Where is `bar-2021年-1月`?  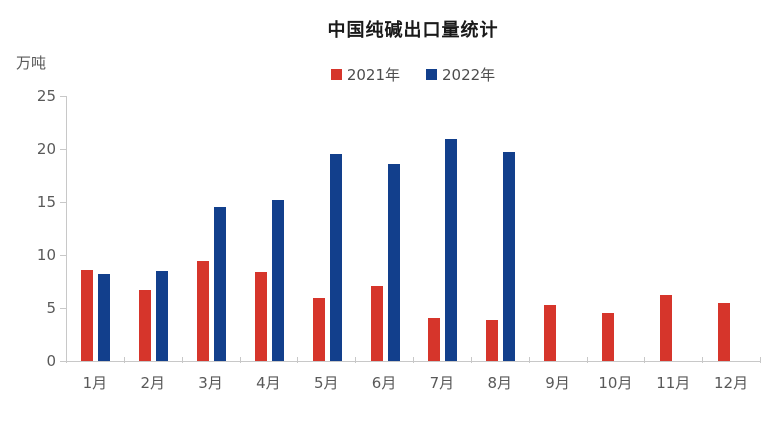
bar-2021年-1月 is located at coordinates (87, 315).